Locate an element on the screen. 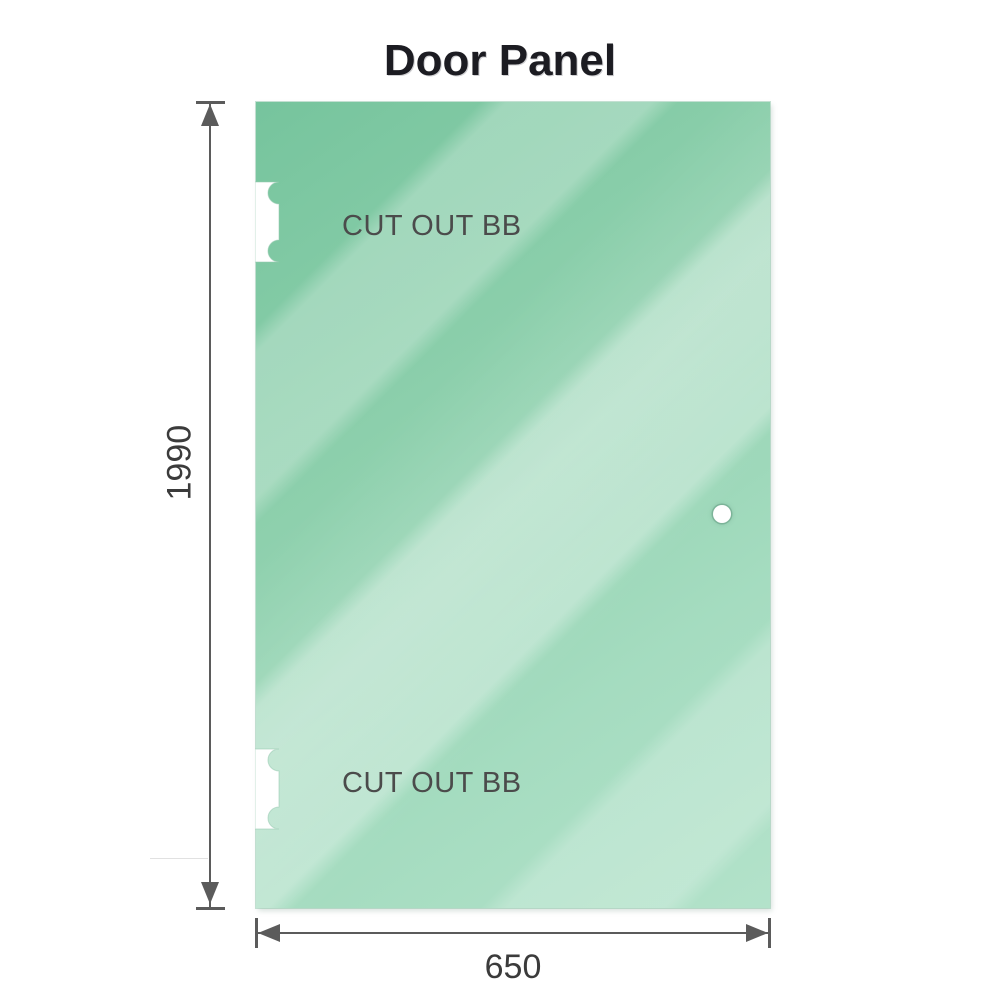 The width and height of the screenshot is (1000, 1000). width-extension-tick-left is located at coordinates (256, 933).